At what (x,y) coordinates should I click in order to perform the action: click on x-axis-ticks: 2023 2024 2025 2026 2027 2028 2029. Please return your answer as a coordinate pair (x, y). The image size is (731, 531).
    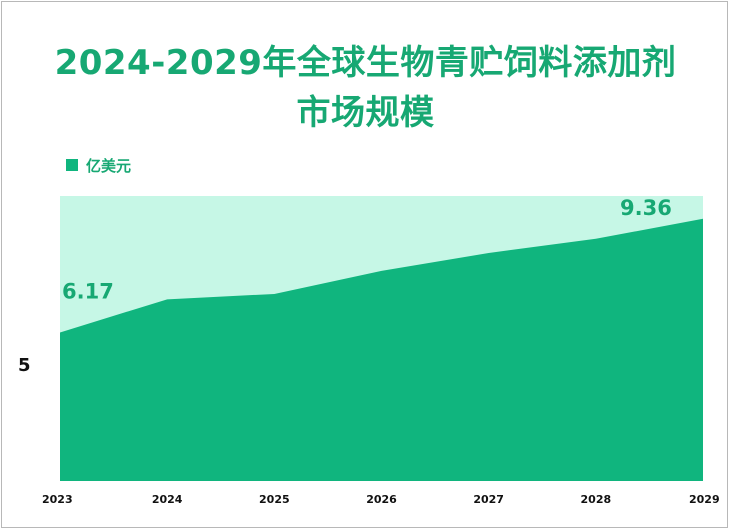
    Looking at the image, I should click on (381, 499).